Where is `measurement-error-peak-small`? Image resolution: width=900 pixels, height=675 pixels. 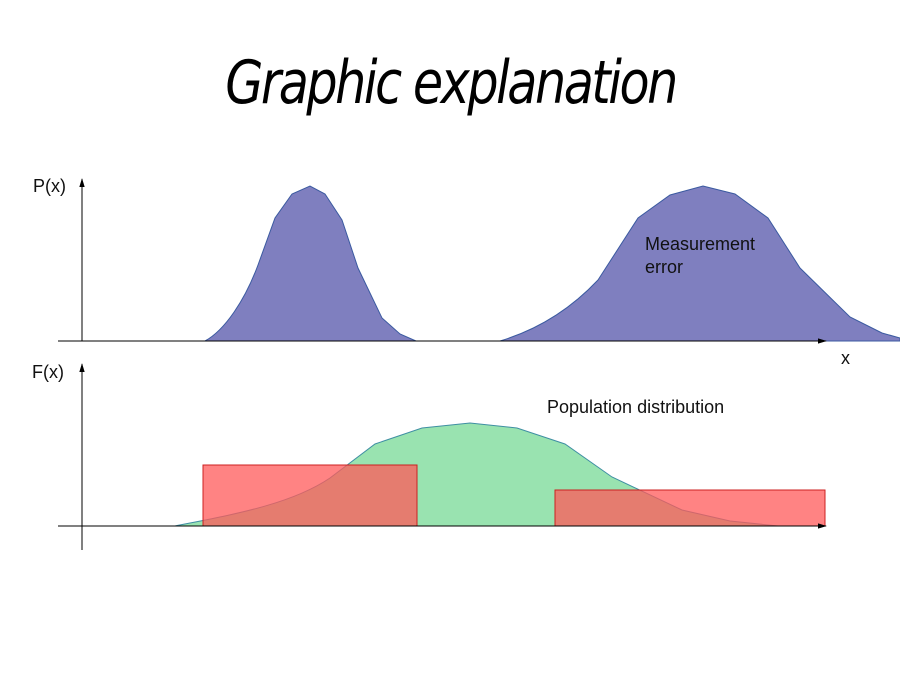
measurement-error-peak-small is located at coordinates (310, 263).